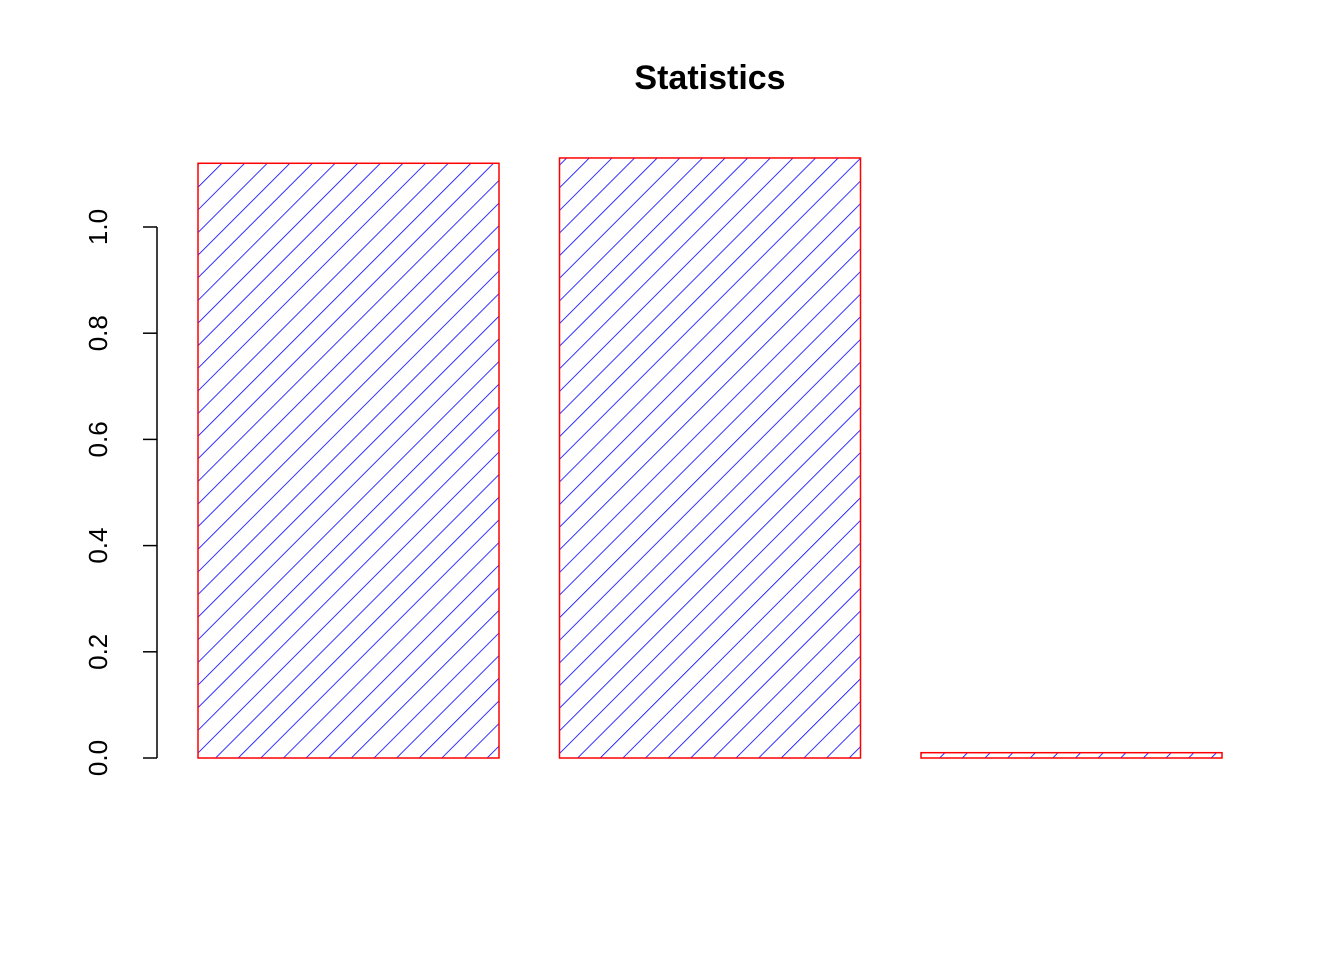  I want to click on y-tick-label: 0.0, so click(98, 758).